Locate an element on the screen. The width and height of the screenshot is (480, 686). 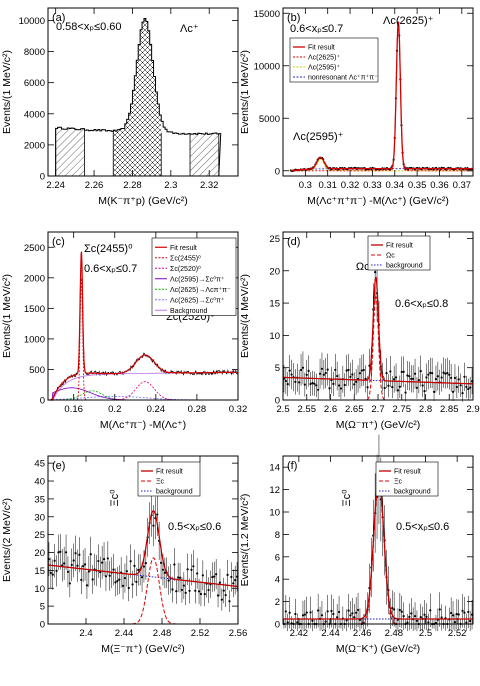
y-tick-label-b: 5000 is located at coordinates (269, 119).